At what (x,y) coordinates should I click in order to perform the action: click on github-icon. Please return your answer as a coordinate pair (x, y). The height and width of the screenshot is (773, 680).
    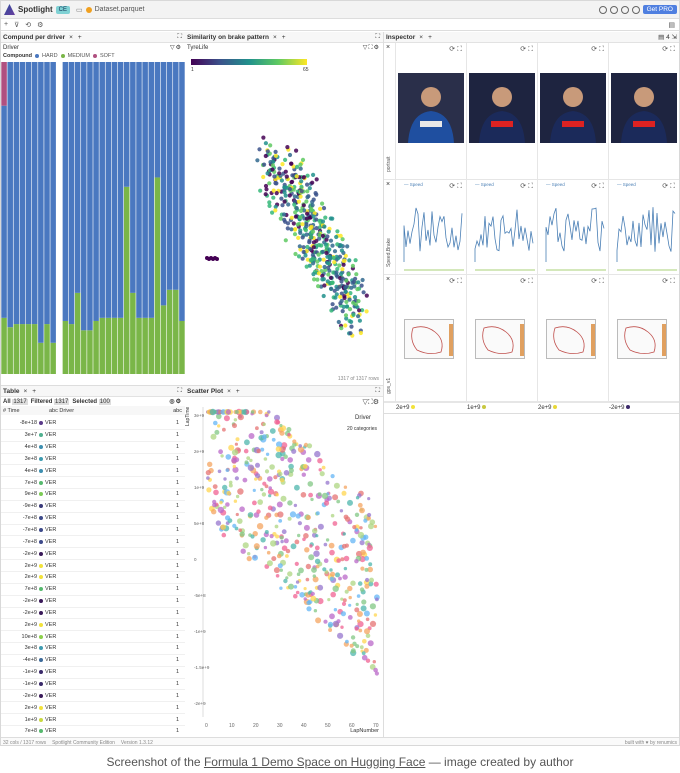
    Looking at the image, I should click on (636, 10).